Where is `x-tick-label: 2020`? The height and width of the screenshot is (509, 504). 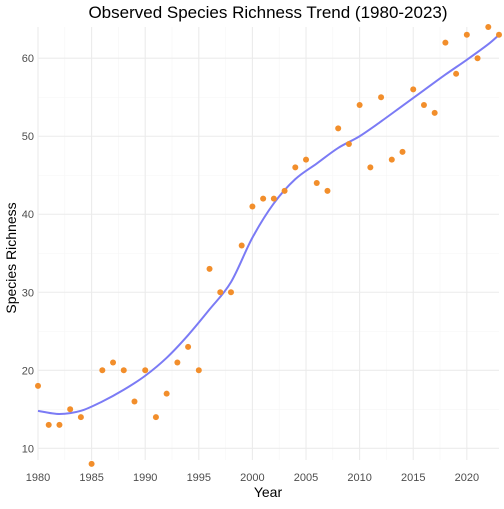
x-tick-label: 2020 is located at coordinates (467, 478).